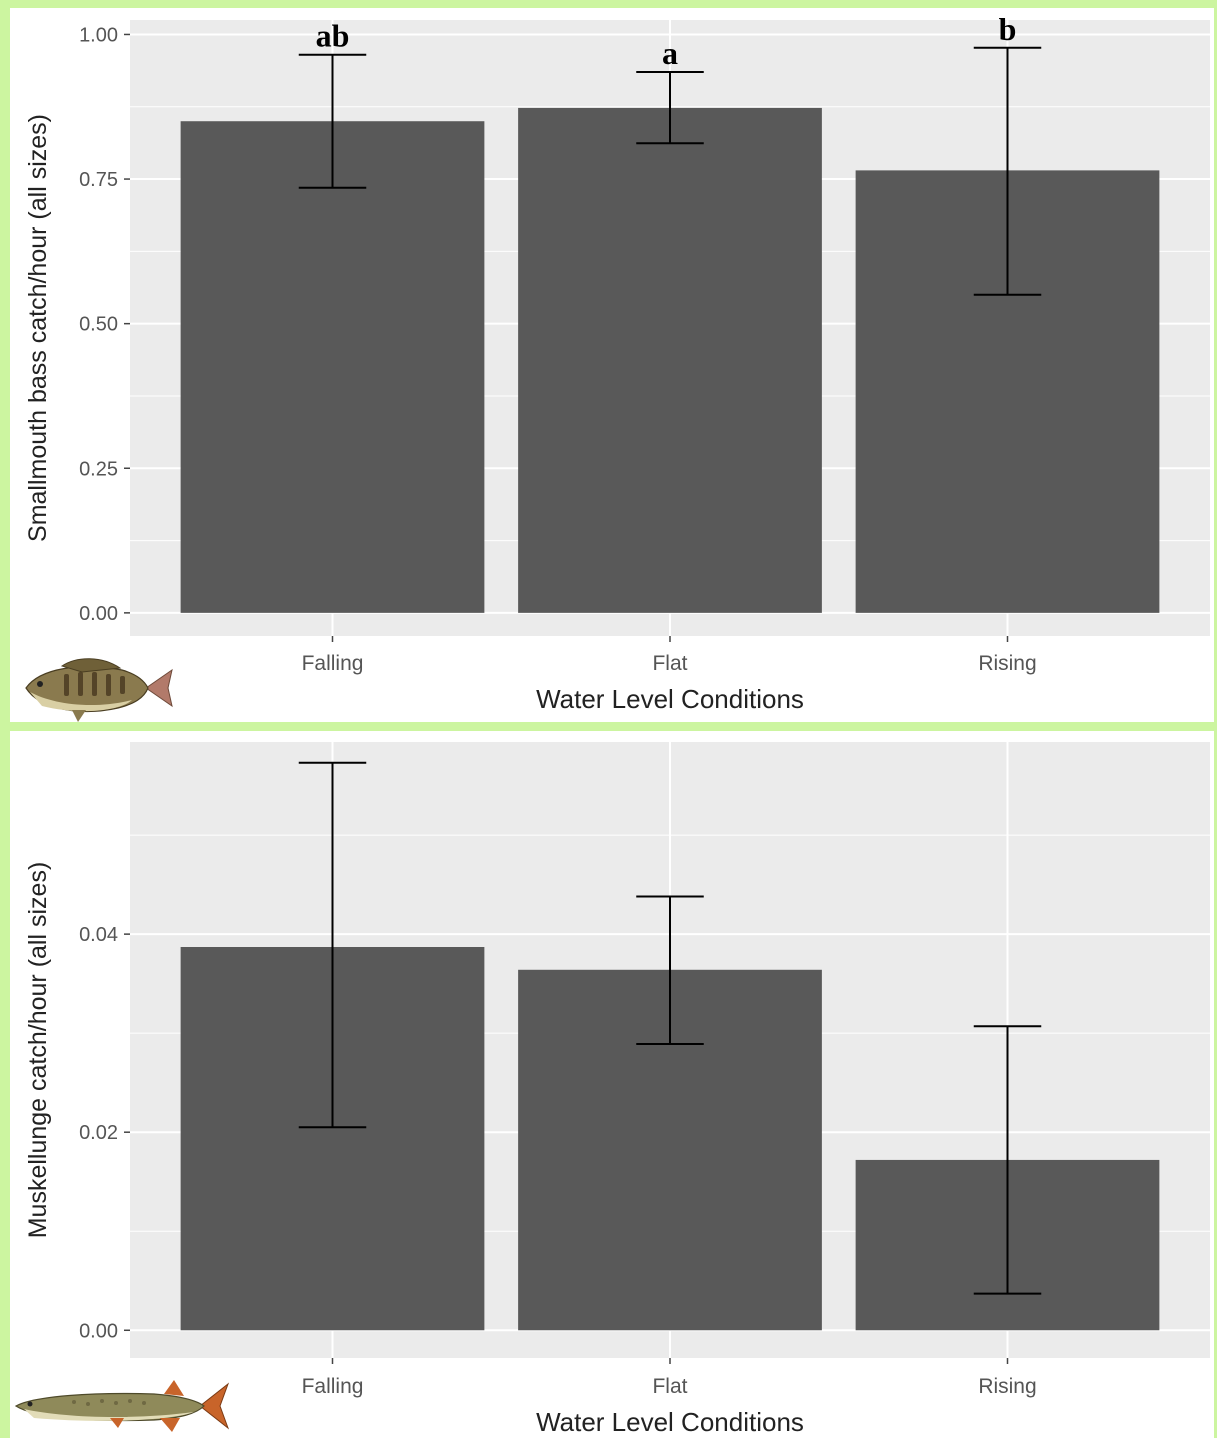 The image size is (1217, 1438). What do you see at coordinates (99, 690) in the screenshot?
I see `smallmouth-bass-icon` at bounding box center [99, 690].